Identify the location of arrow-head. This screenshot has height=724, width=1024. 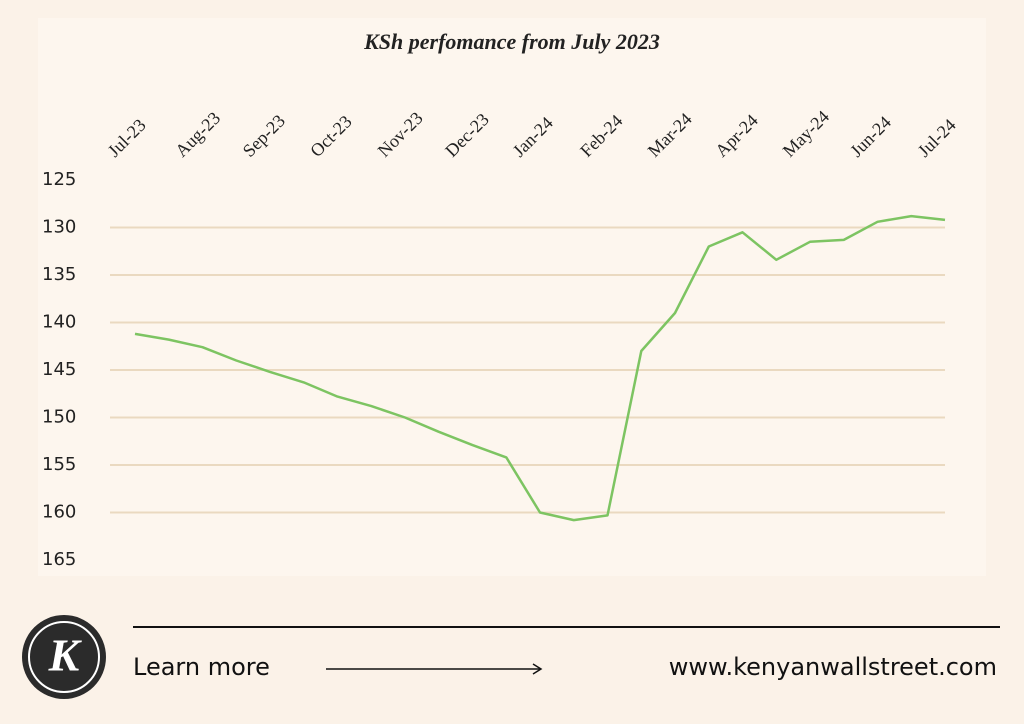
(537, 669).